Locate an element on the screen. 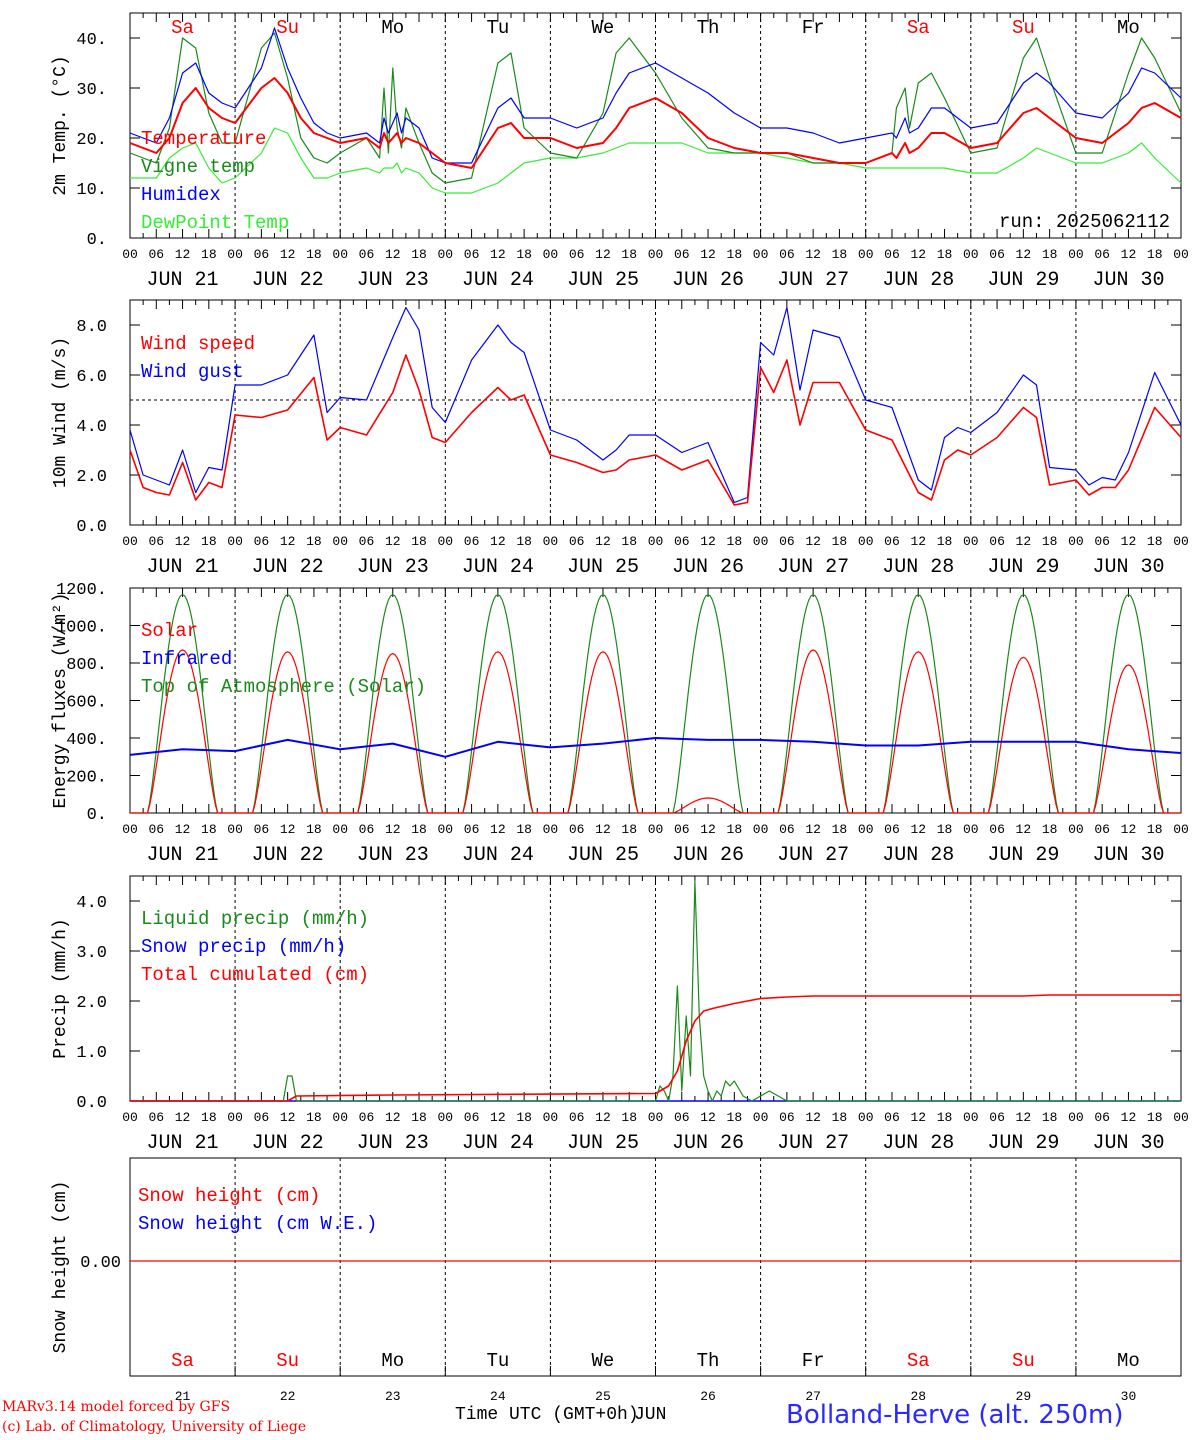 The width and height of the screenshot is (1194, 1440). y-axis-title: Energy fluxes (W/m²) is located at coordinates (61, 700).